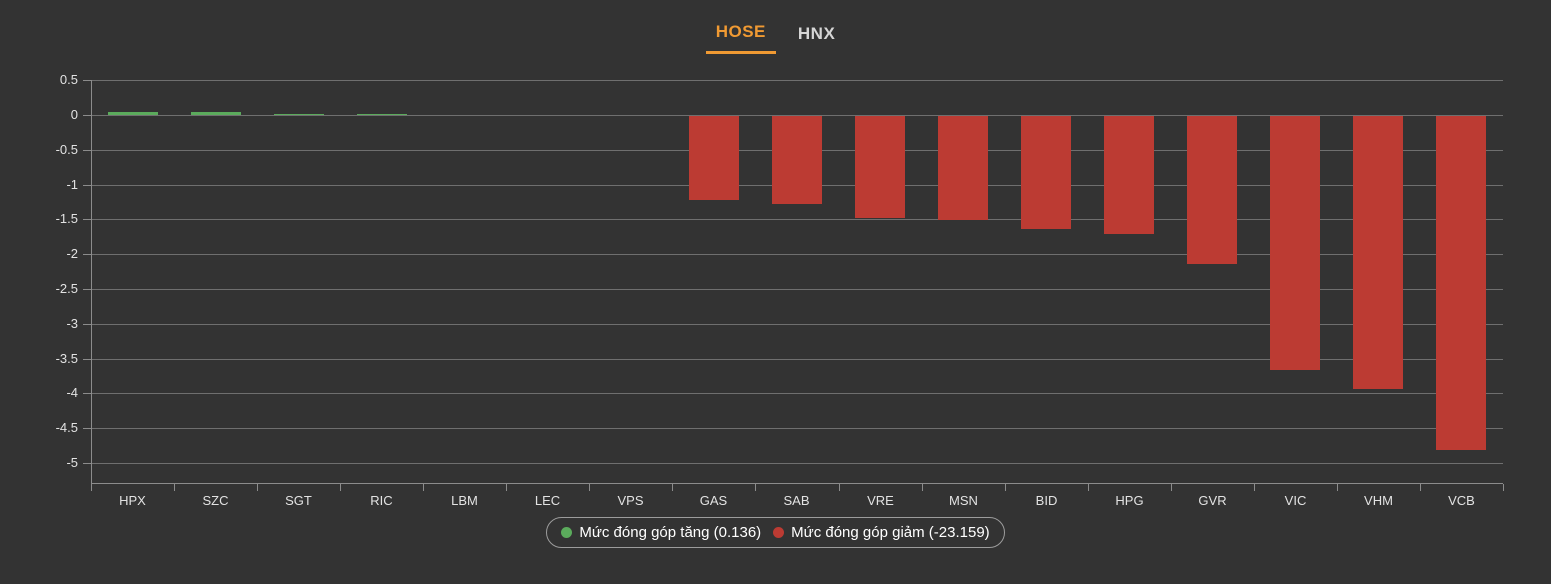 The height and width of the screenshot is (584, 1551). Describe the element at coordinates (382, 114) in the screenshot. I see `bar-ric` at that location.